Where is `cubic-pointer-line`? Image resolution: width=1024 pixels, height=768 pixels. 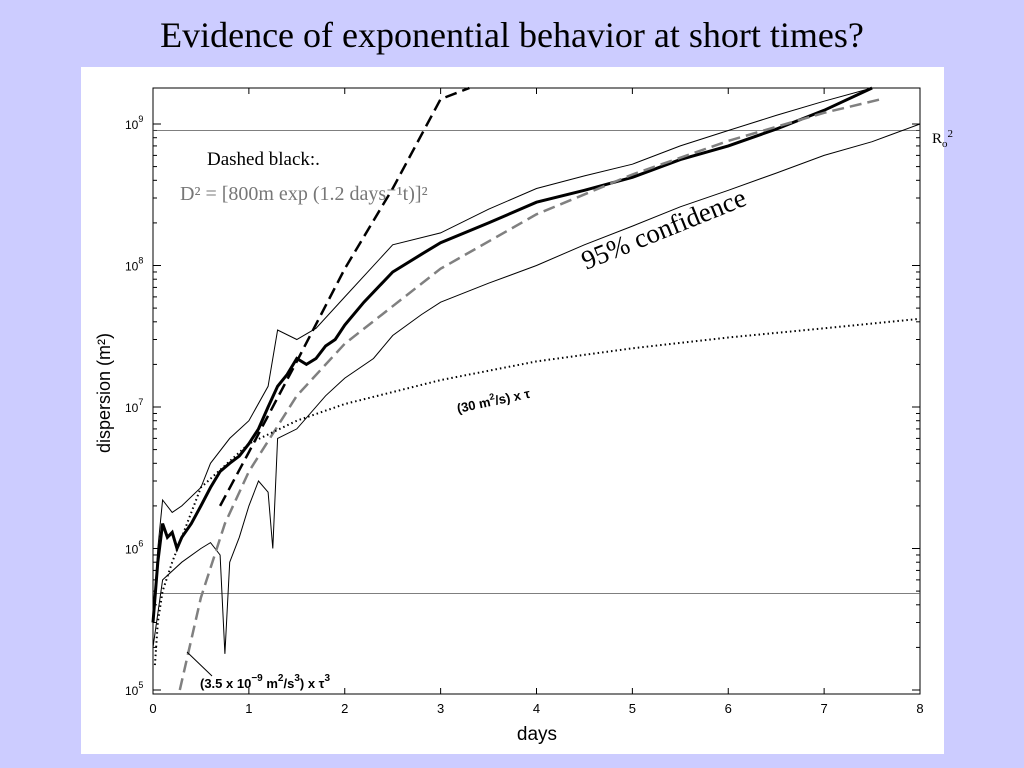
cubic-pointer-line is located at coordinates (199, 664).